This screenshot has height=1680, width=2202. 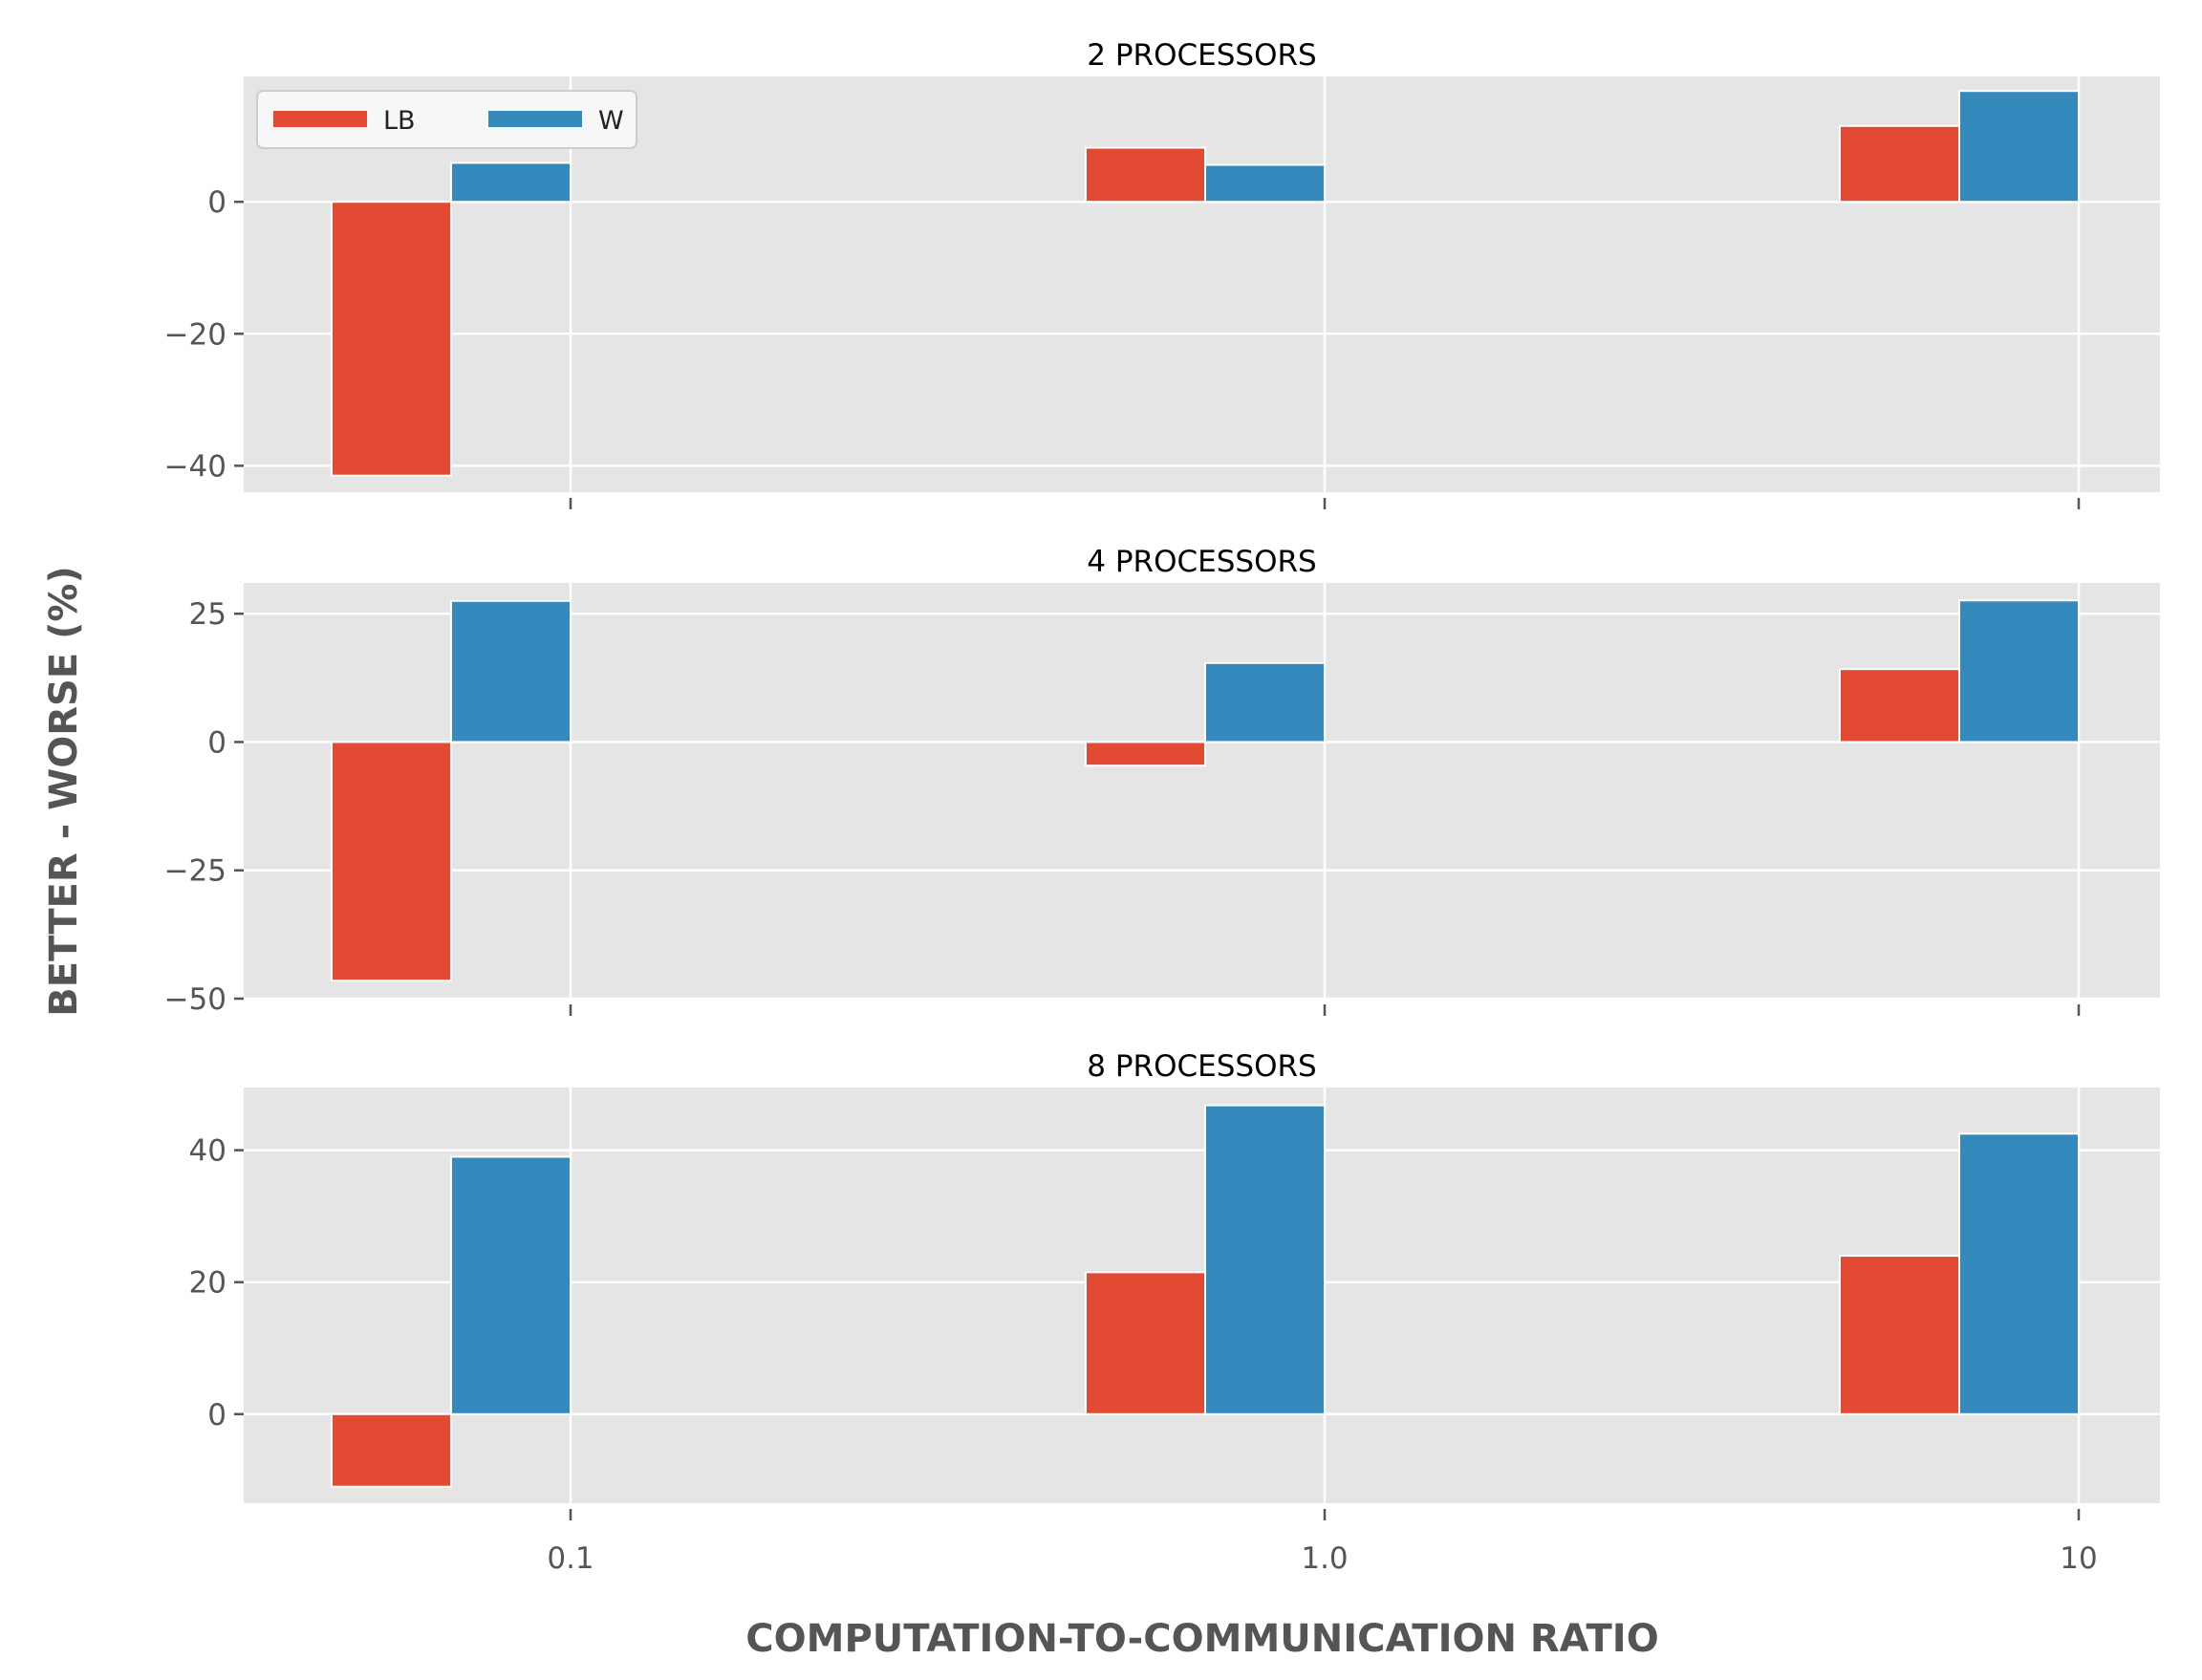 What do you see at coordinates (399, 121) in the screenshot?
I see `legend-label-lb: LB` at bounding box center [399, 121].